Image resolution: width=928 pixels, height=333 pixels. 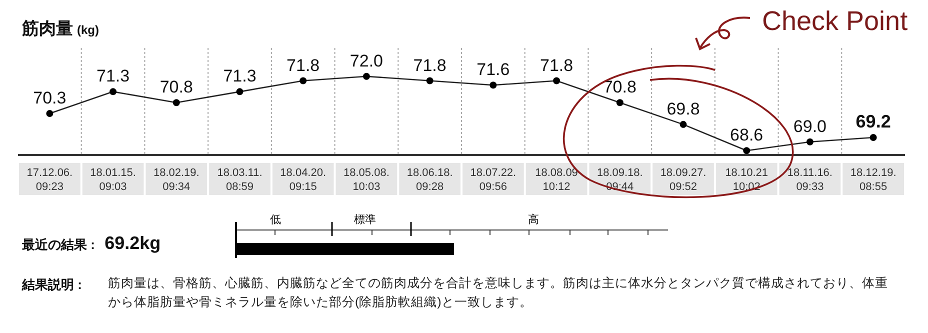 I want to click on x-tick-label: 18.02.19. 09:34, so click(x=176, y=180).